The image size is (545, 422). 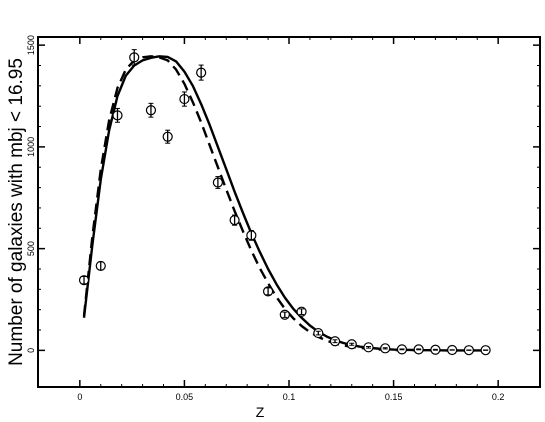 I want to click on y-tick-label: 500, so click(x=31, y=248).